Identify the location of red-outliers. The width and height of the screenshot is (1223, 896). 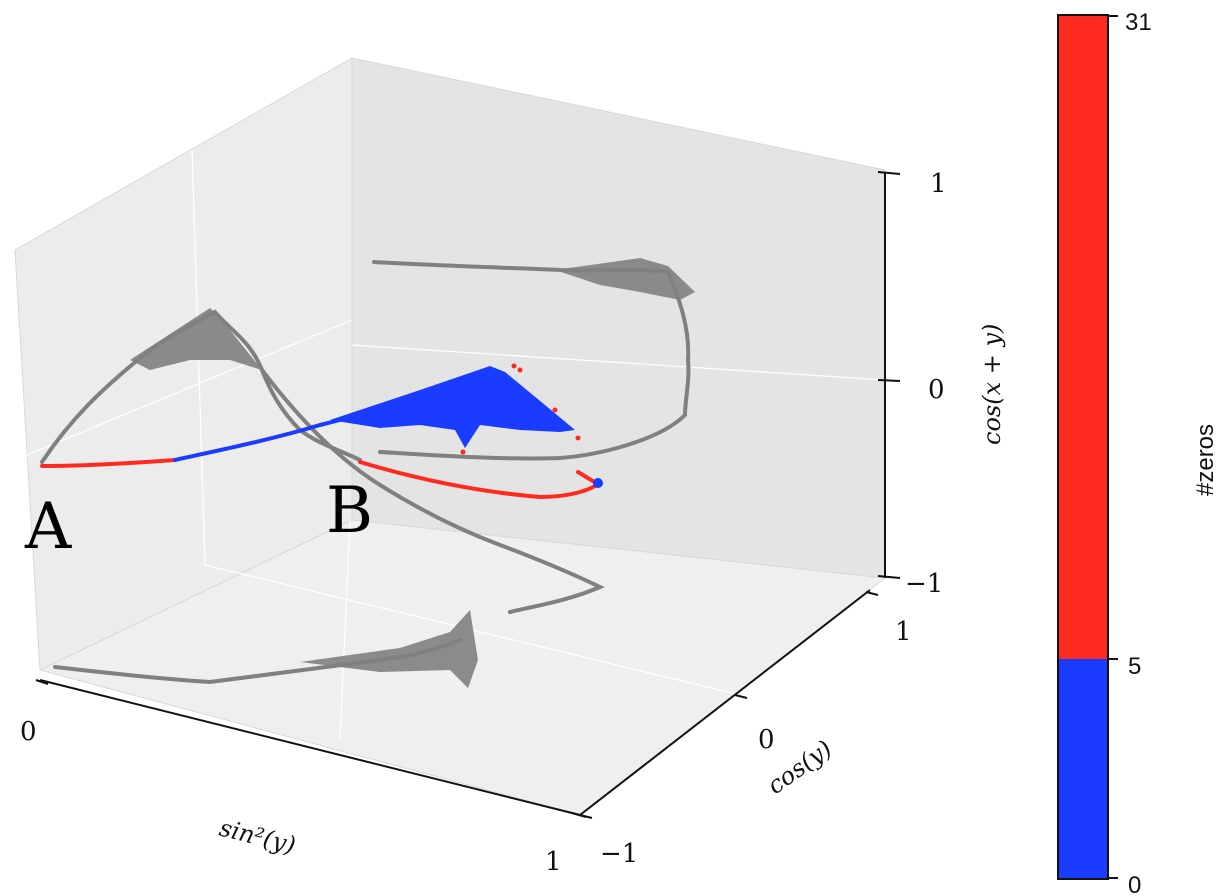
(520, 409).